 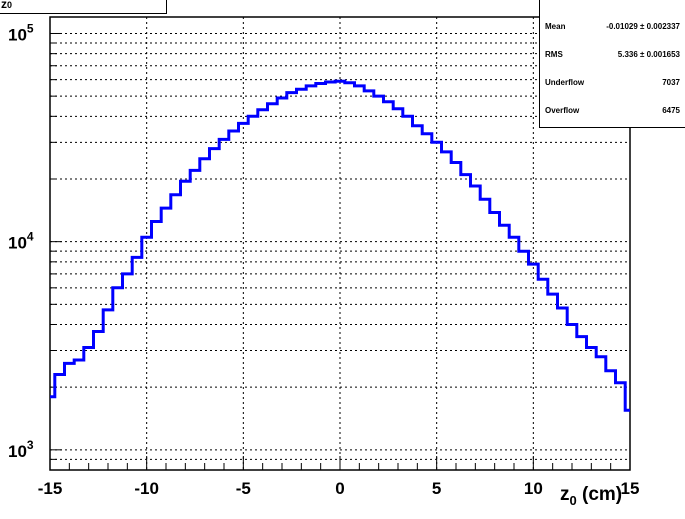 I want to click on x-tick-label: 0, so click(x=339, y=488).